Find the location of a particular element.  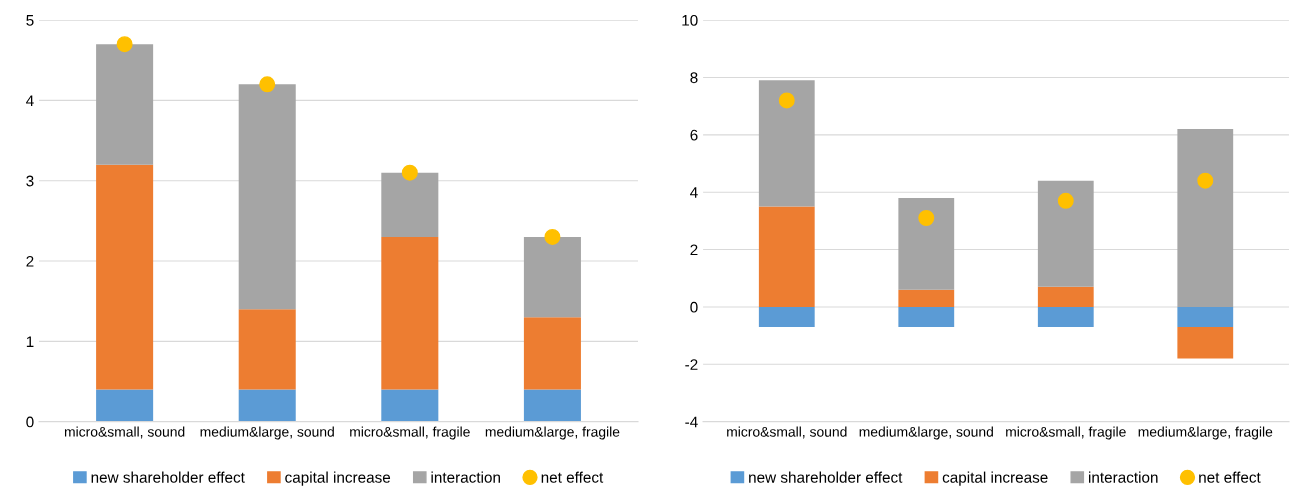

y-tick-label: 6 is located at coordinates (694, 135).